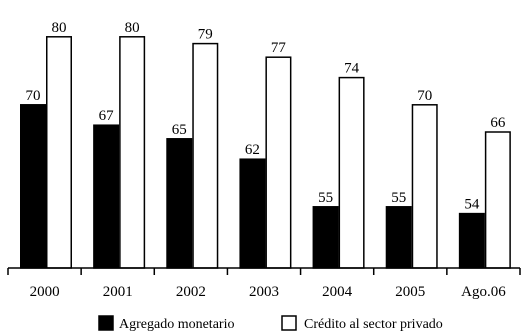  Describe the element at coordinates (398, 237) in the screenshot. I see `bar-agregado-monetario-2005` at that location.